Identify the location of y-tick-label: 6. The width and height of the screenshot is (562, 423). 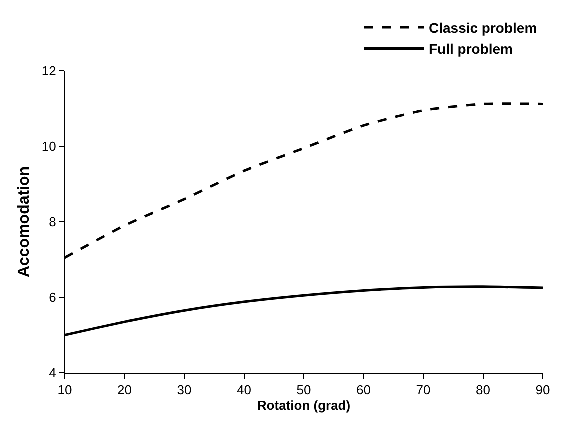
(52, 298).